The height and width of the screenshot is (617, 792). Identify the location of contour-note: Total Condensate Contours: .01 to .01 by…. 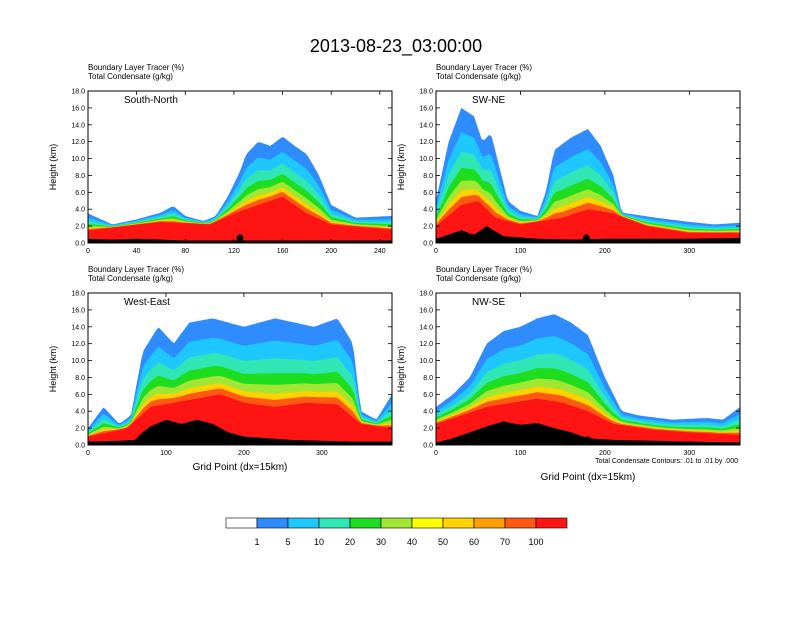
(666, 461).